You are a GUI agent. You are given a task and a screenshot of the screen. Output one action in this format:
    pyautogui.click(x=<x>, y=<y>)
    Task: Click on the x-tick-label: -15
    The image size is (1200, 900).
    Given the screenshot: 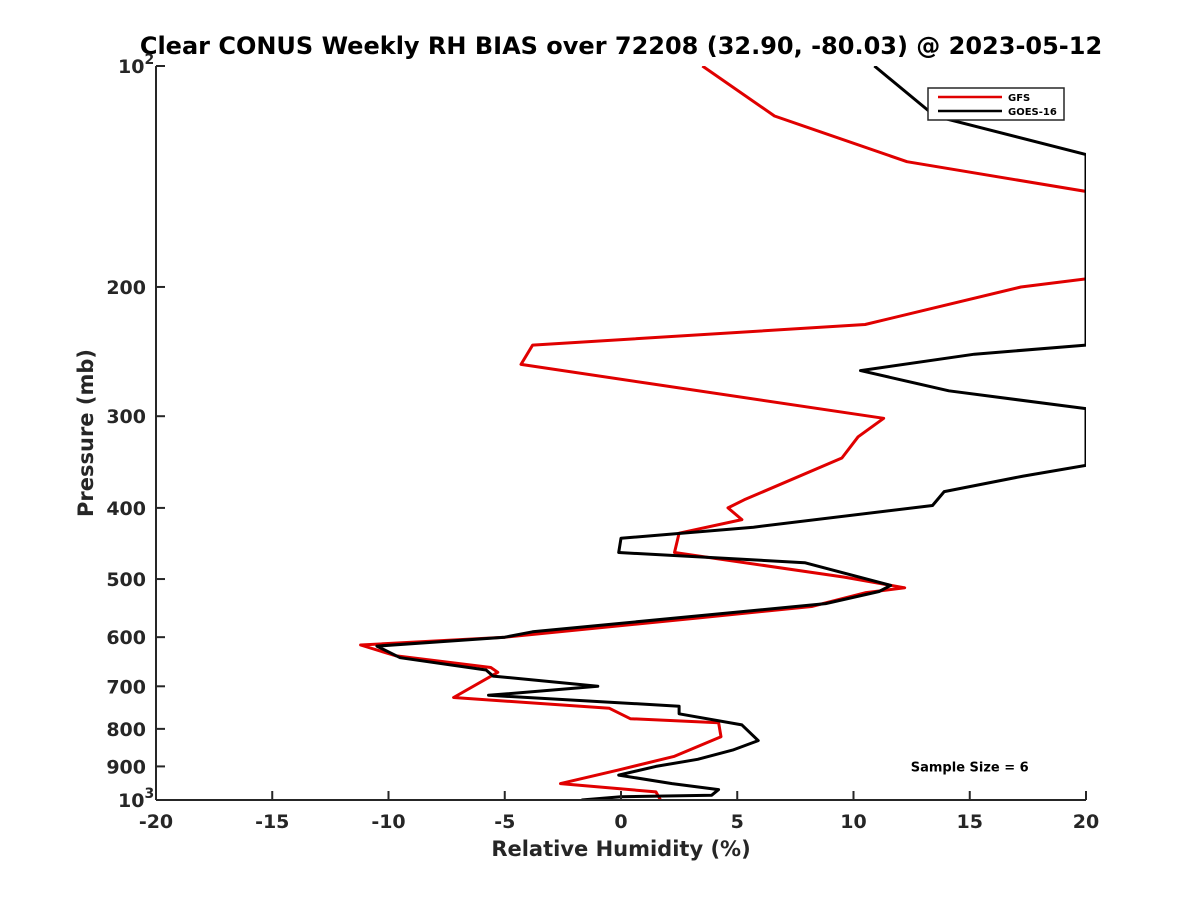 What is the action you would take?
    pyautogui.click(x=272, y=822)
    